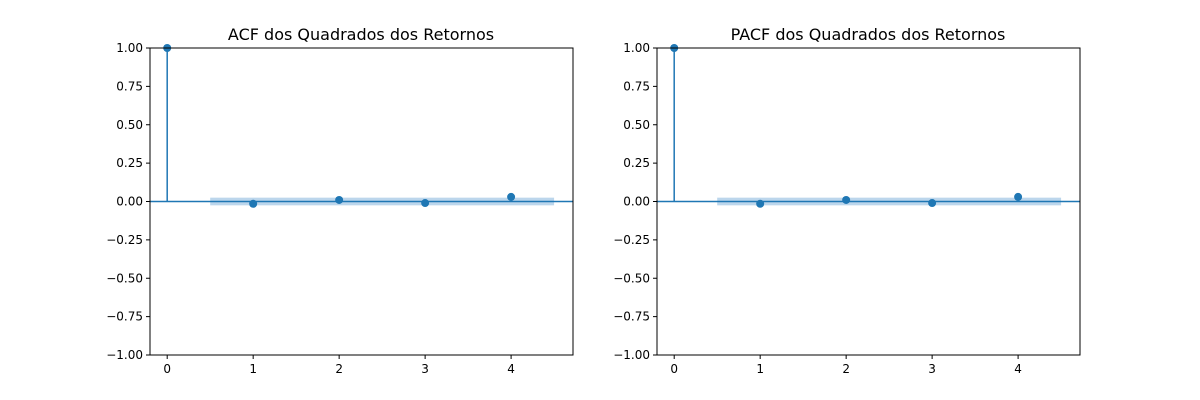  Describe the element at coordinates (167, 369) in the screenshot. I see `acf-xtick-label: 0` at that location.